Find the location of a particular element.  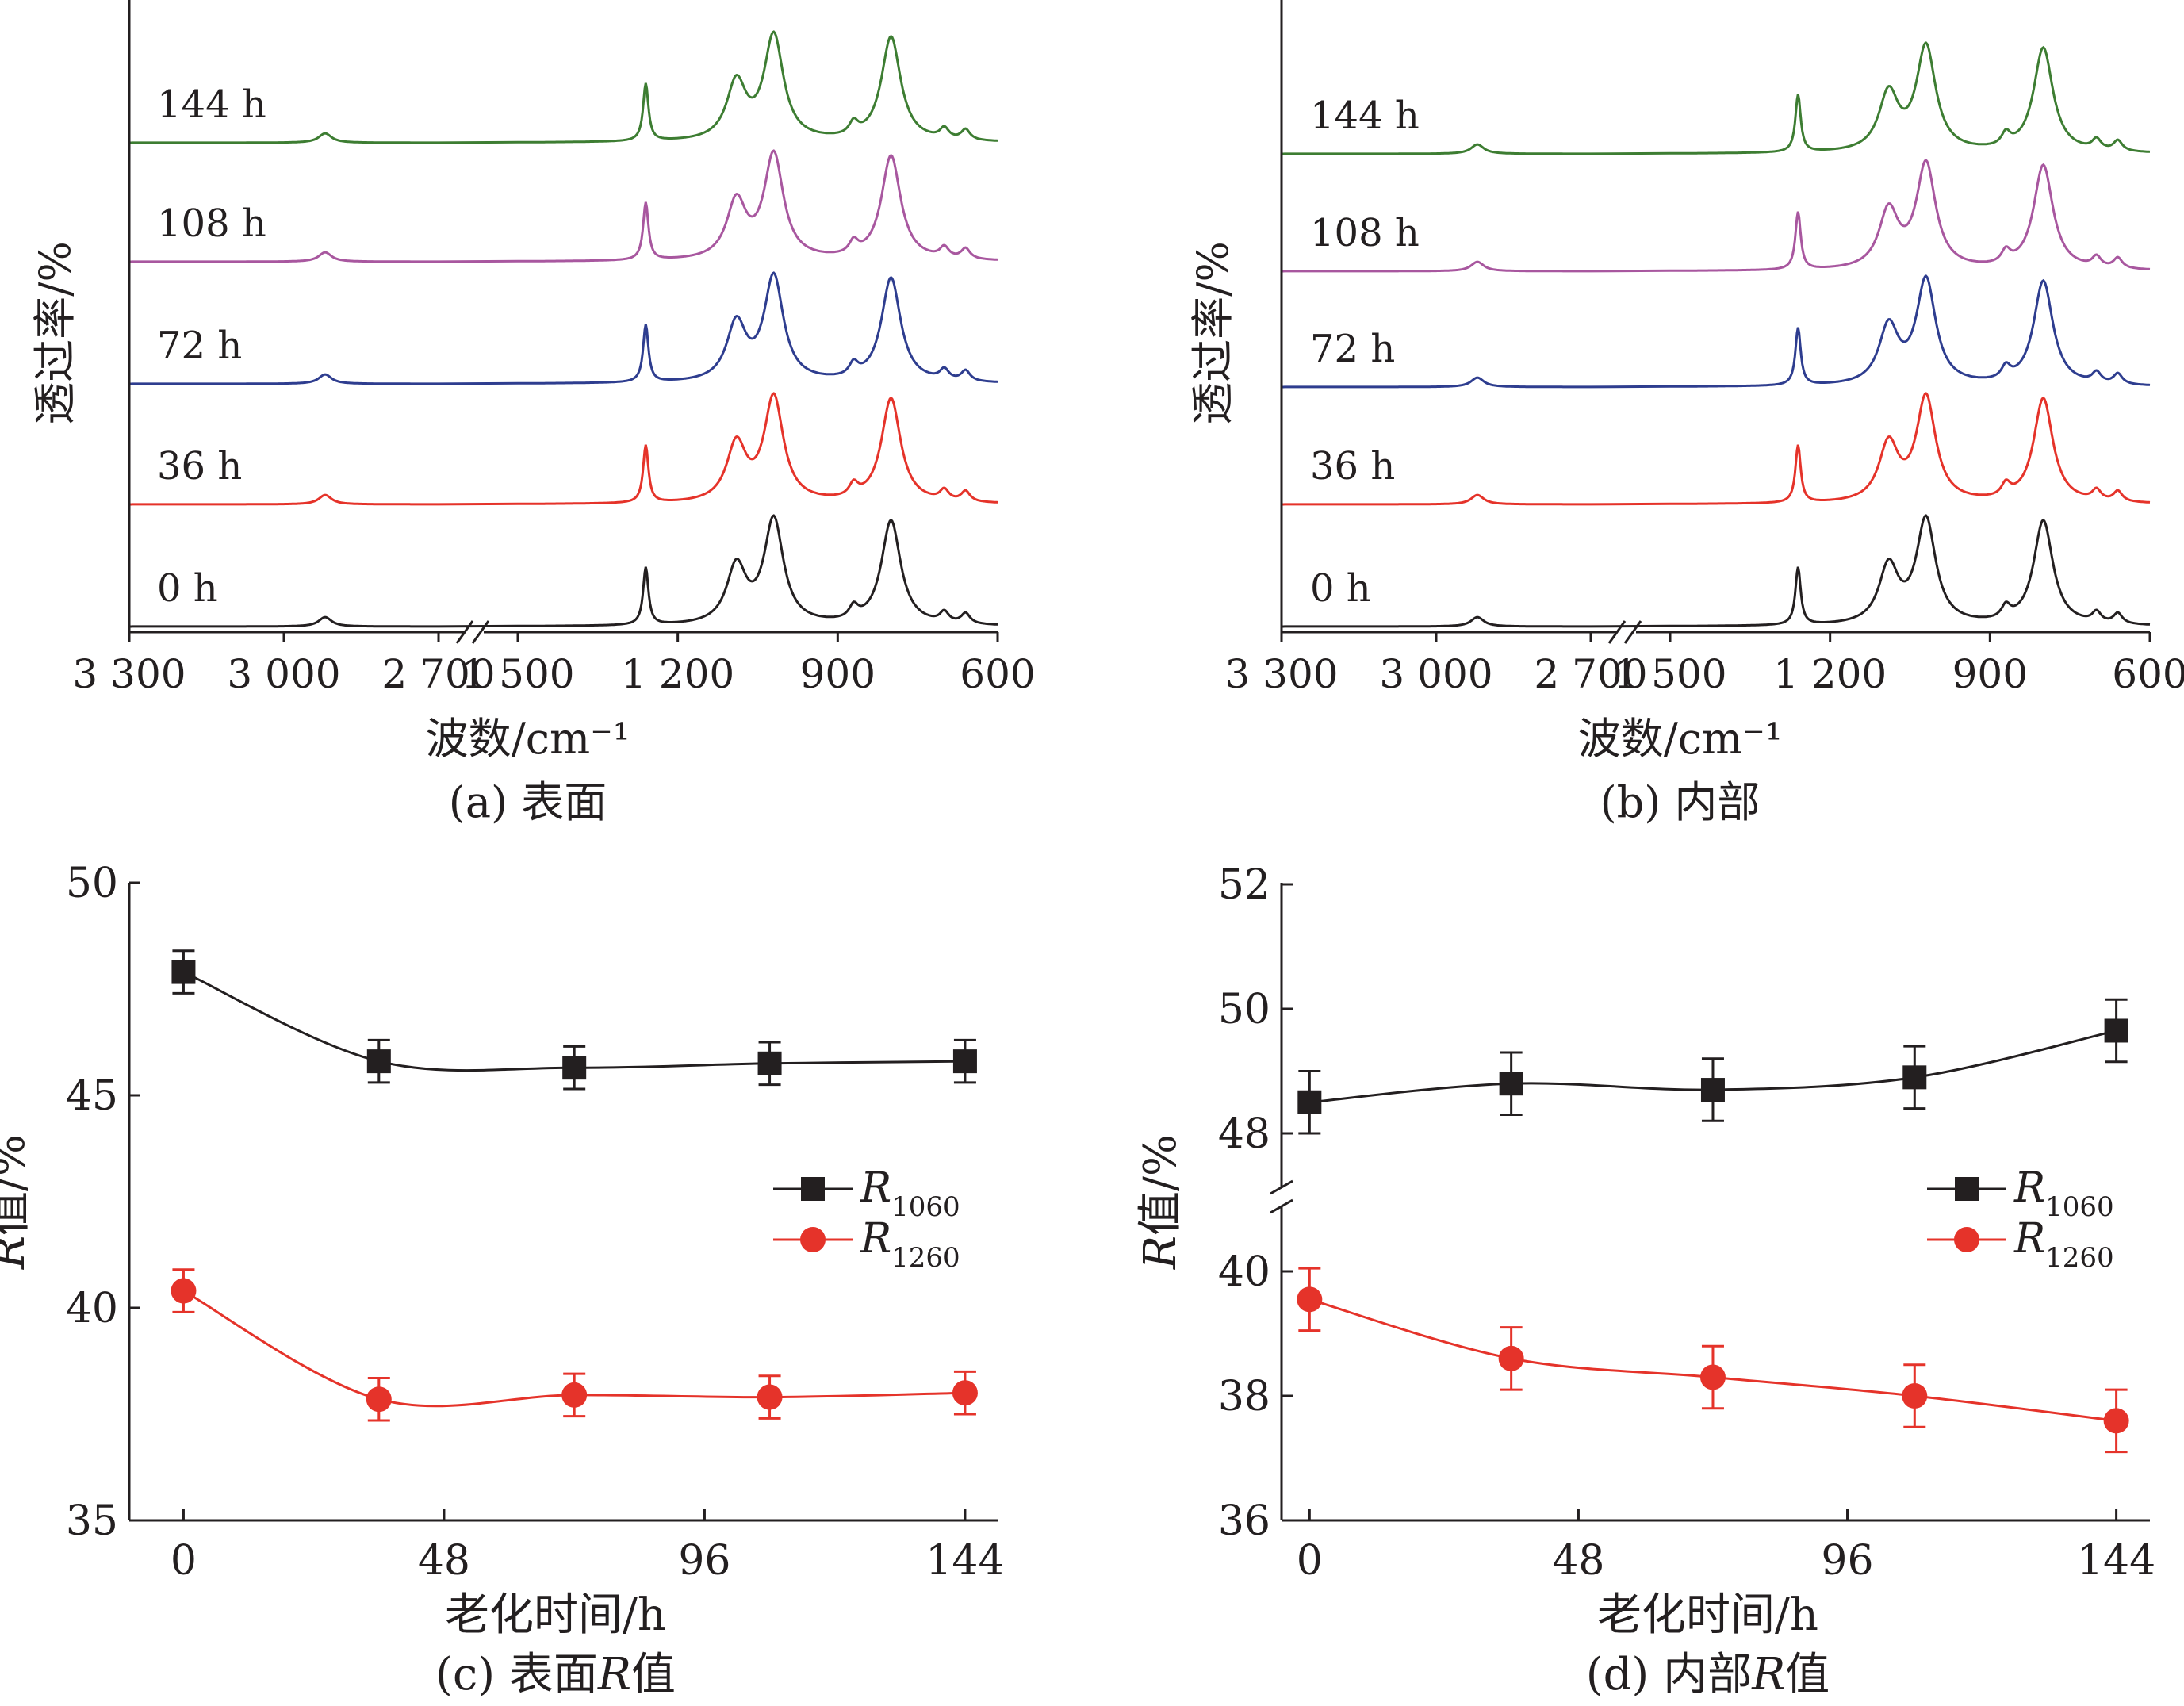

y-tick-label: 35 is located at coordinates (92, 1521).